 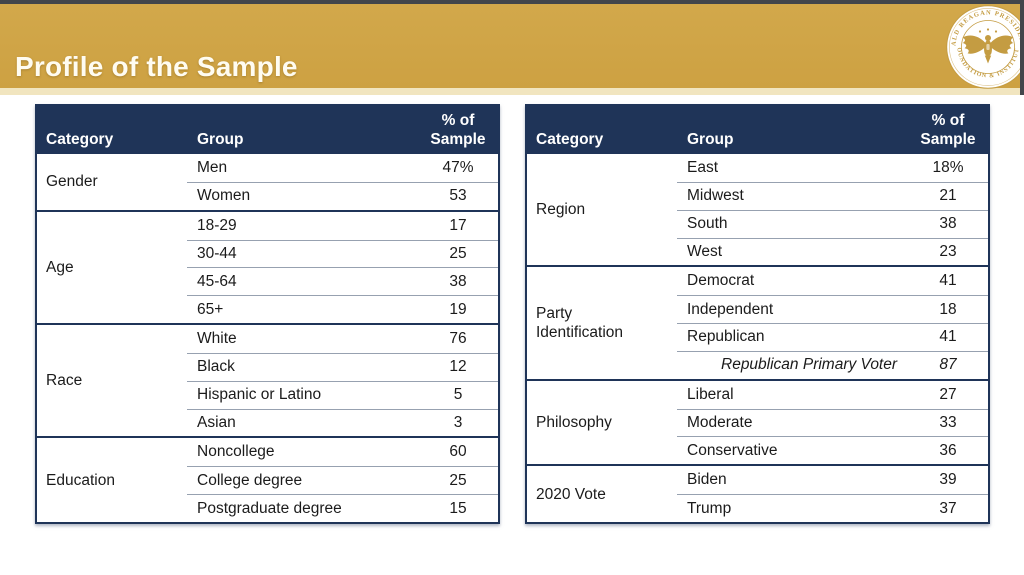 What do you see at coordinates (561, 210) in the screenshot?
I see `category-label: Region` at bounding box center [561, 210].